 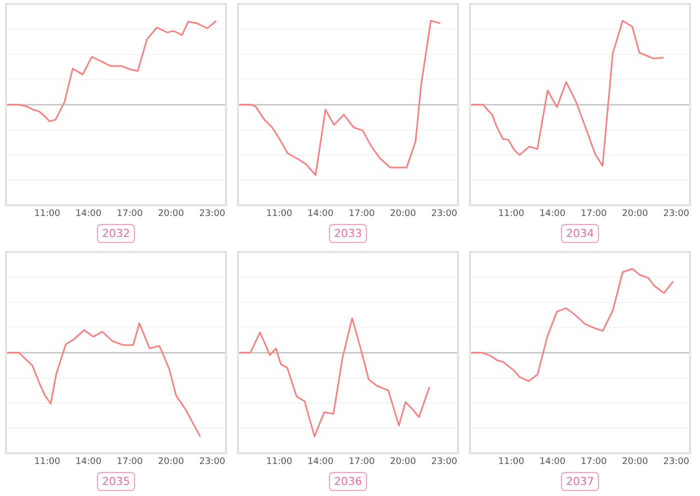 What do you see at coordinates (348, 481) in the screenshot?
I see `text: 2036` at bounding box center [348, 481].